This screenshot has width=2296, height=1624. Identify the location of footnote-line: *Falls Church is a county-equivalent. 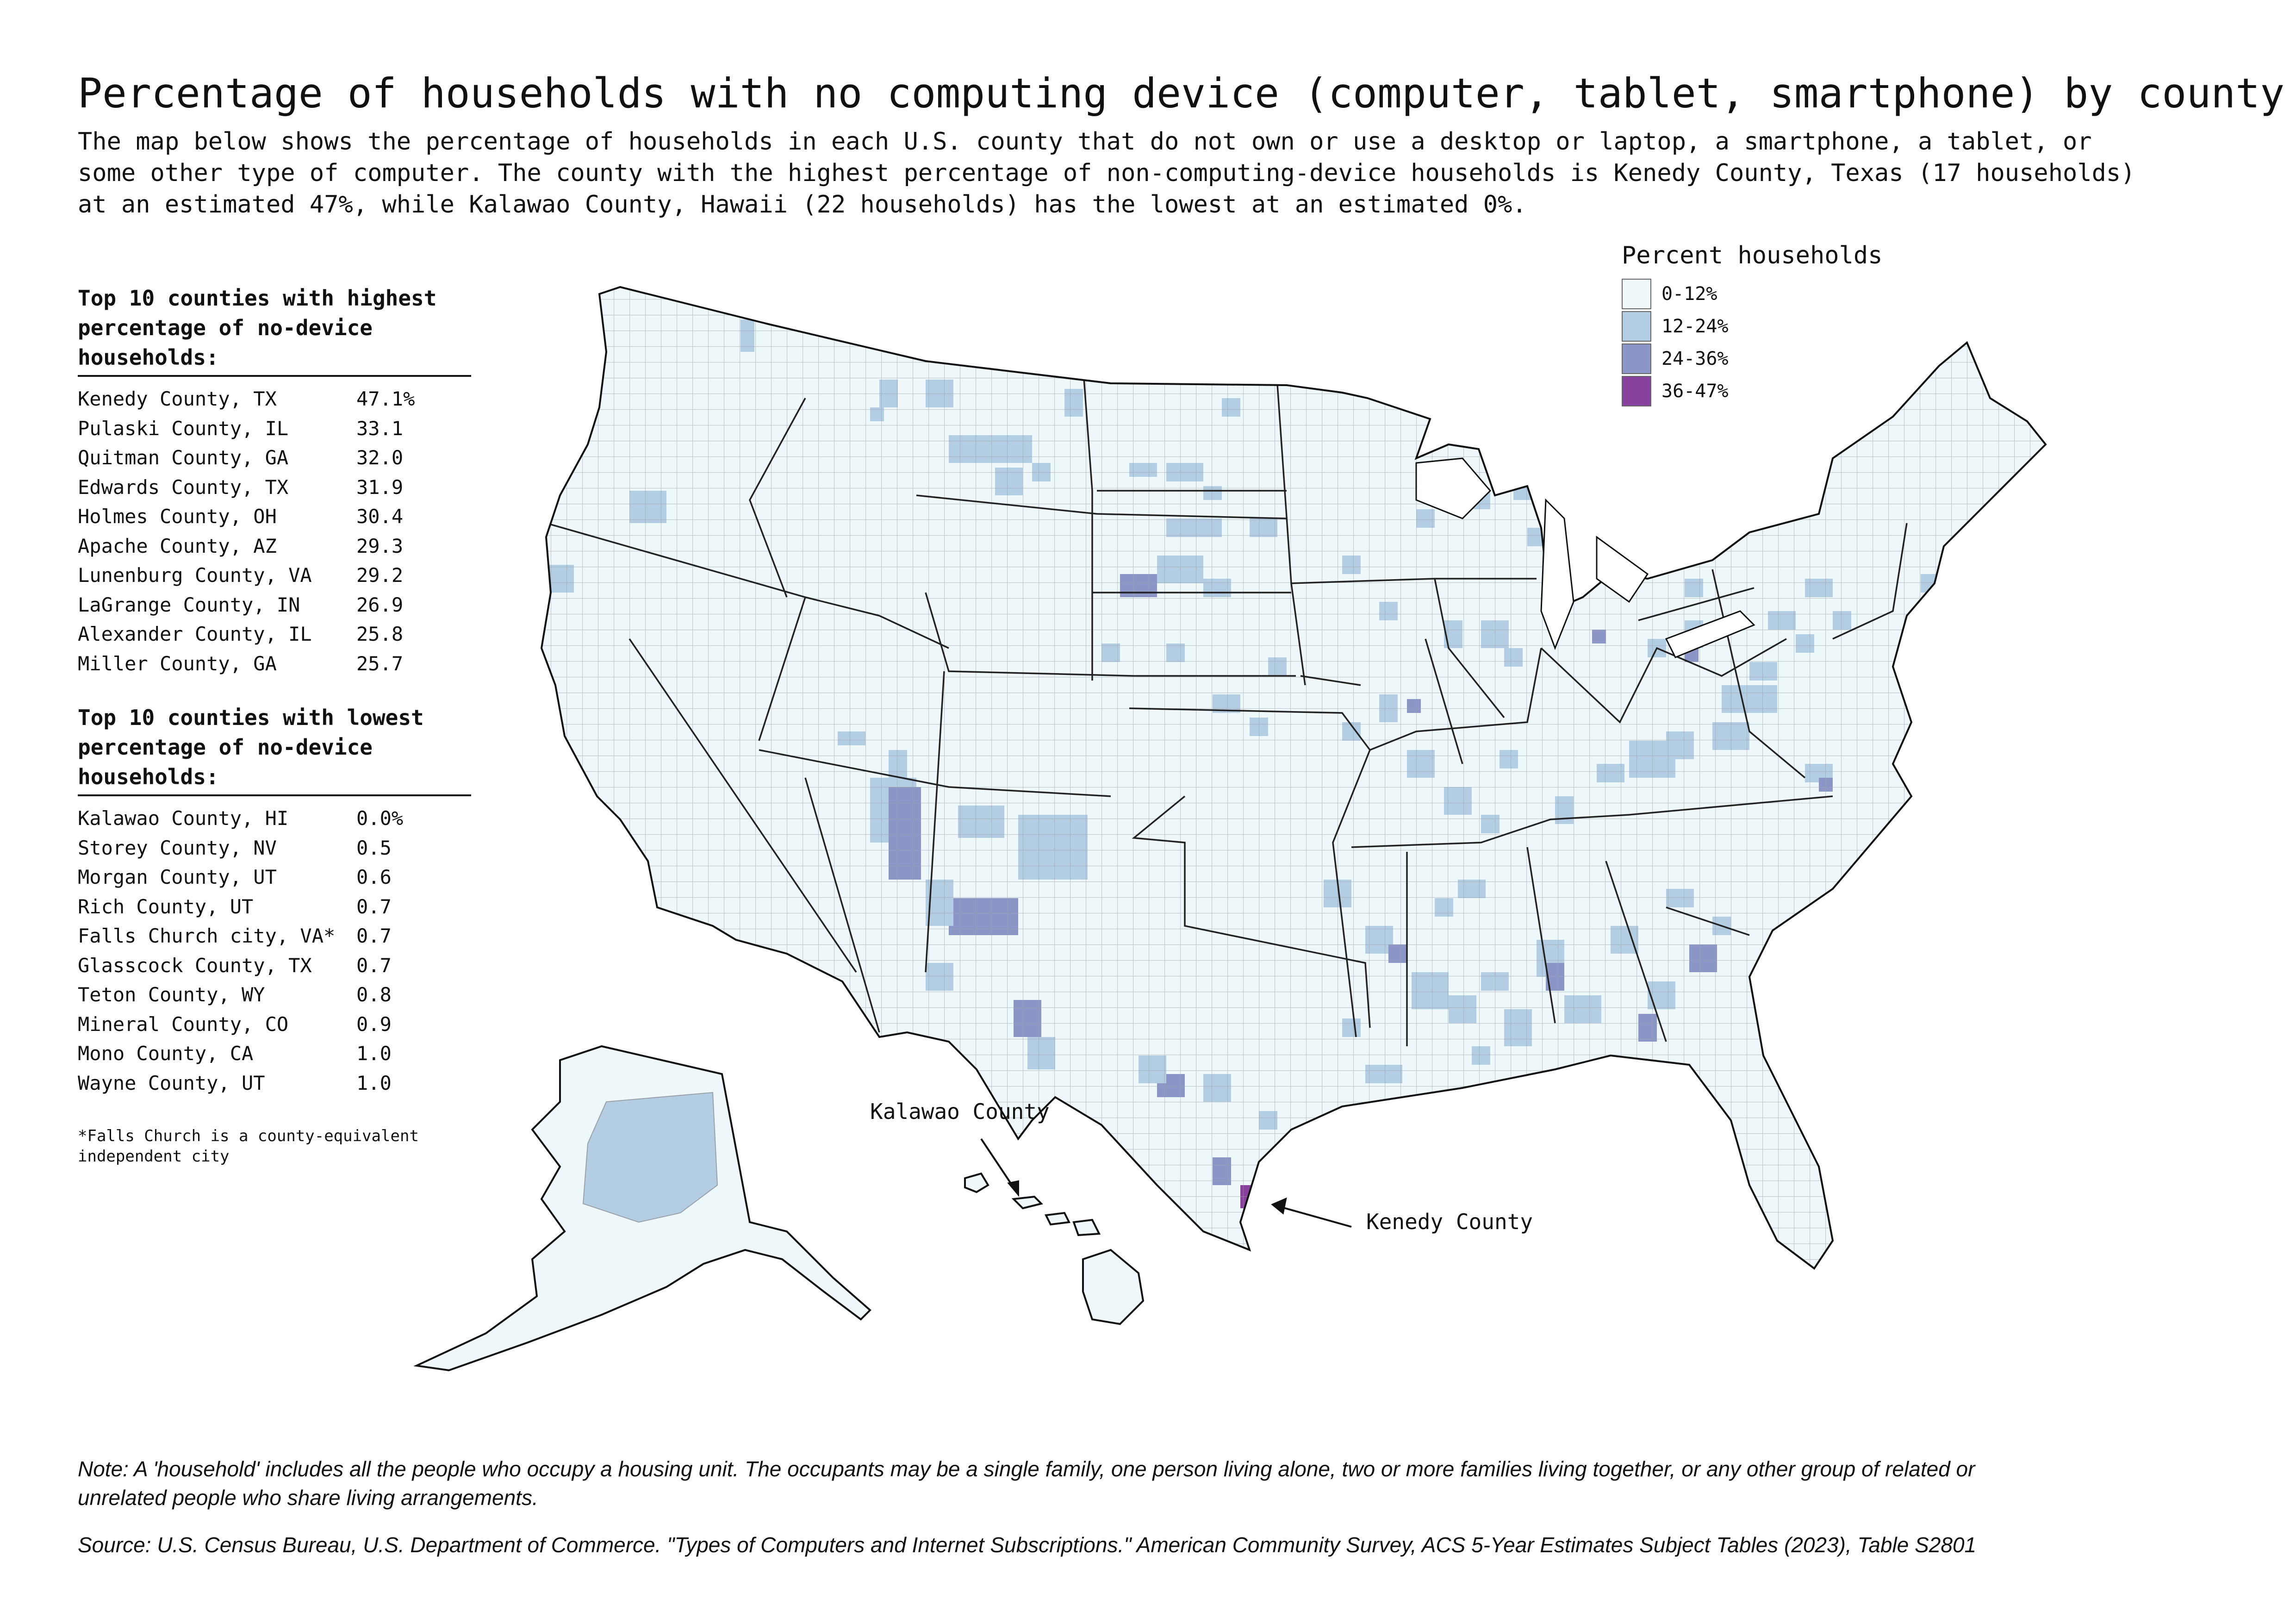
(248, 1136).